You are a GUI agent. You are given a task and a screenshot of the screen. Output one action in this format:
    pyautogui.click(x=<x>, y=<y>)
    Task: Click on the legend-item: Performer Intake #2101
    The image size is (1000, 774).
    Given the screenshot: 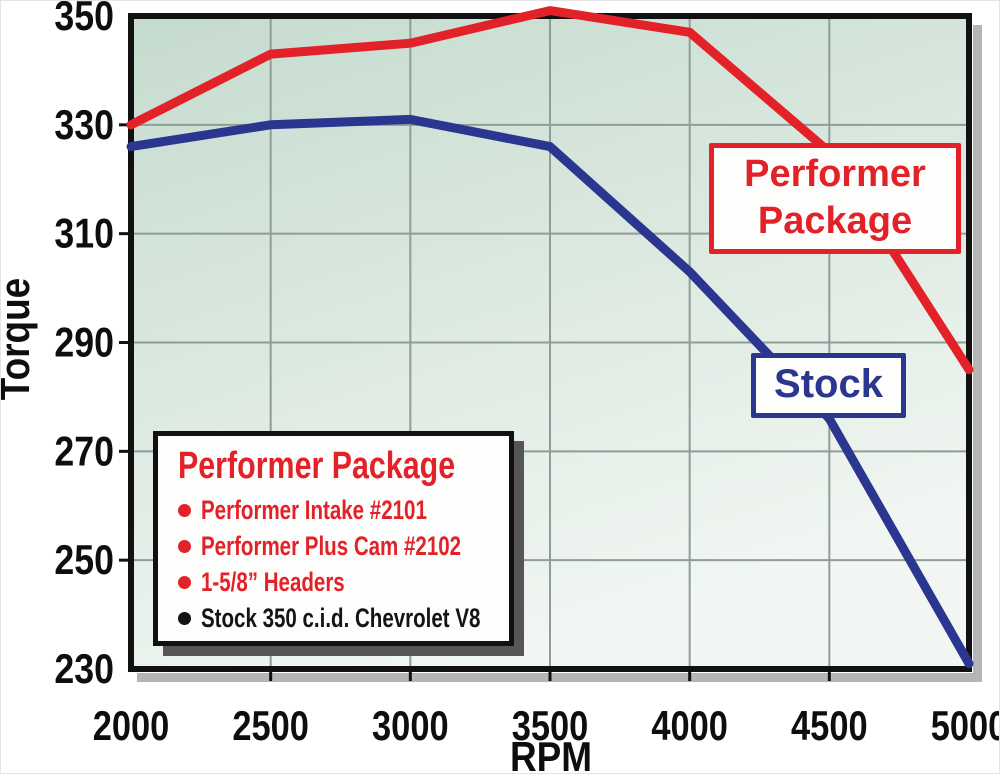 What is the action you would take?
    pyautogui.click(x=336, y=510)
    